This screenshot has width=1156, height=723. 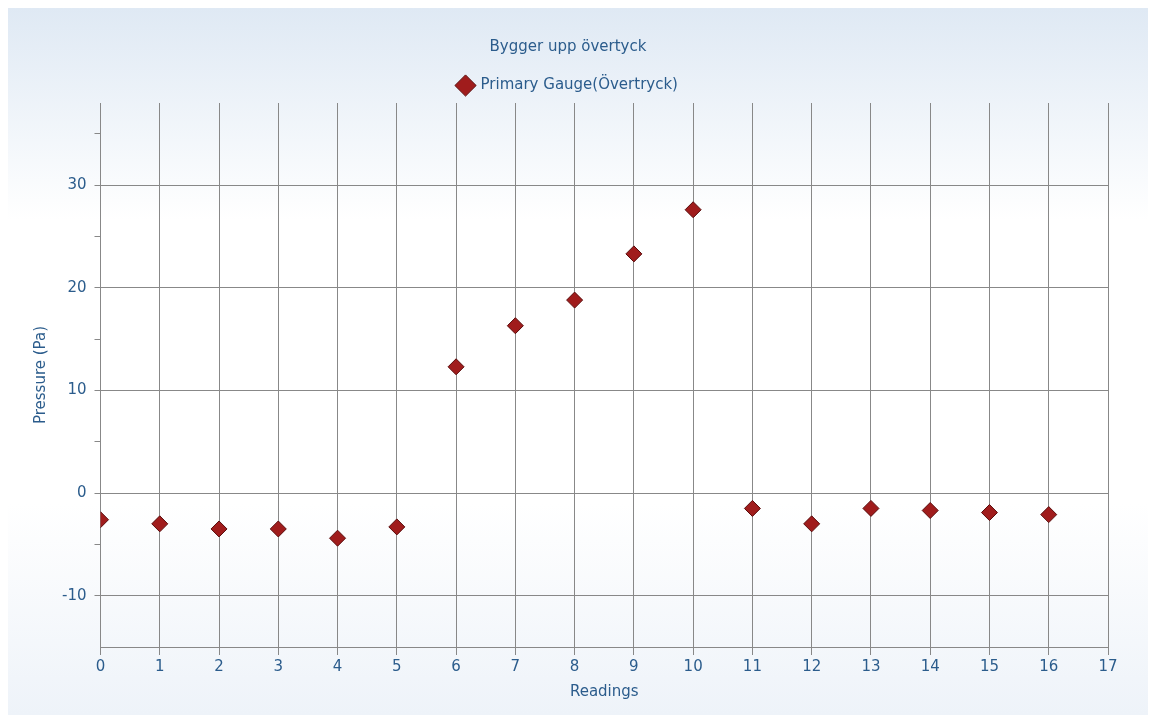 What do you see at coordinates (337, 665) in the screenshot?
I see `x-tick-label: 4` at bounding box center [337, 665].